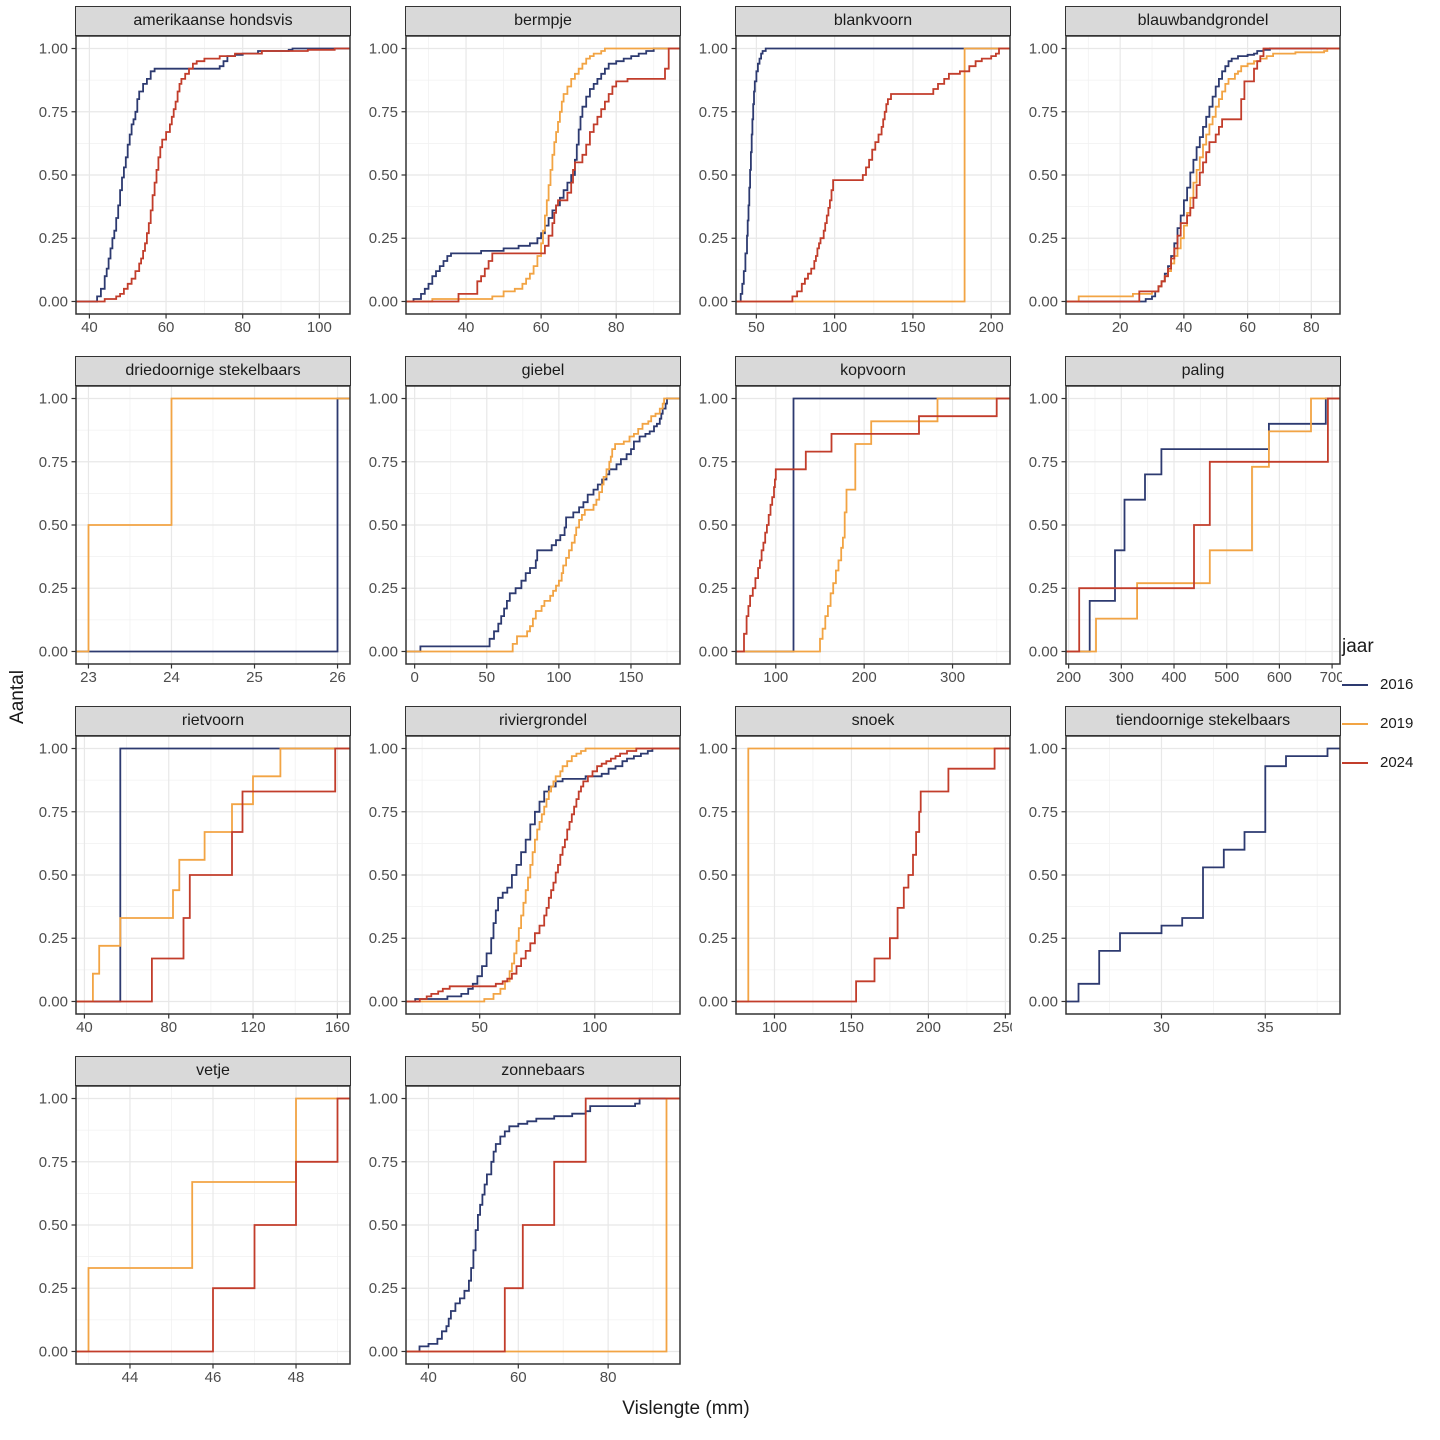 The image size is (1440, 1440). I want to click on facet-strip: driedoornige stekelbaars, so click(213, 371).